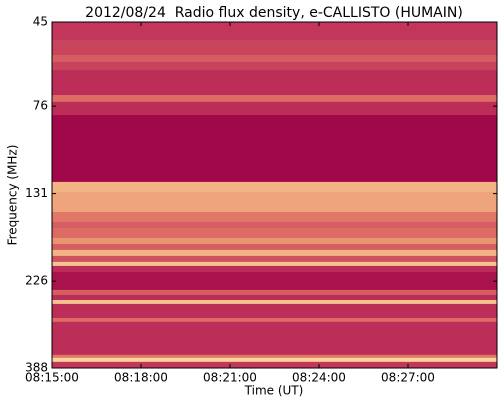  What do you see at coordinates (274, 391) in the screenshot?
I see `x-axis-label: Time (UT)` at bounding box center [274, 391].